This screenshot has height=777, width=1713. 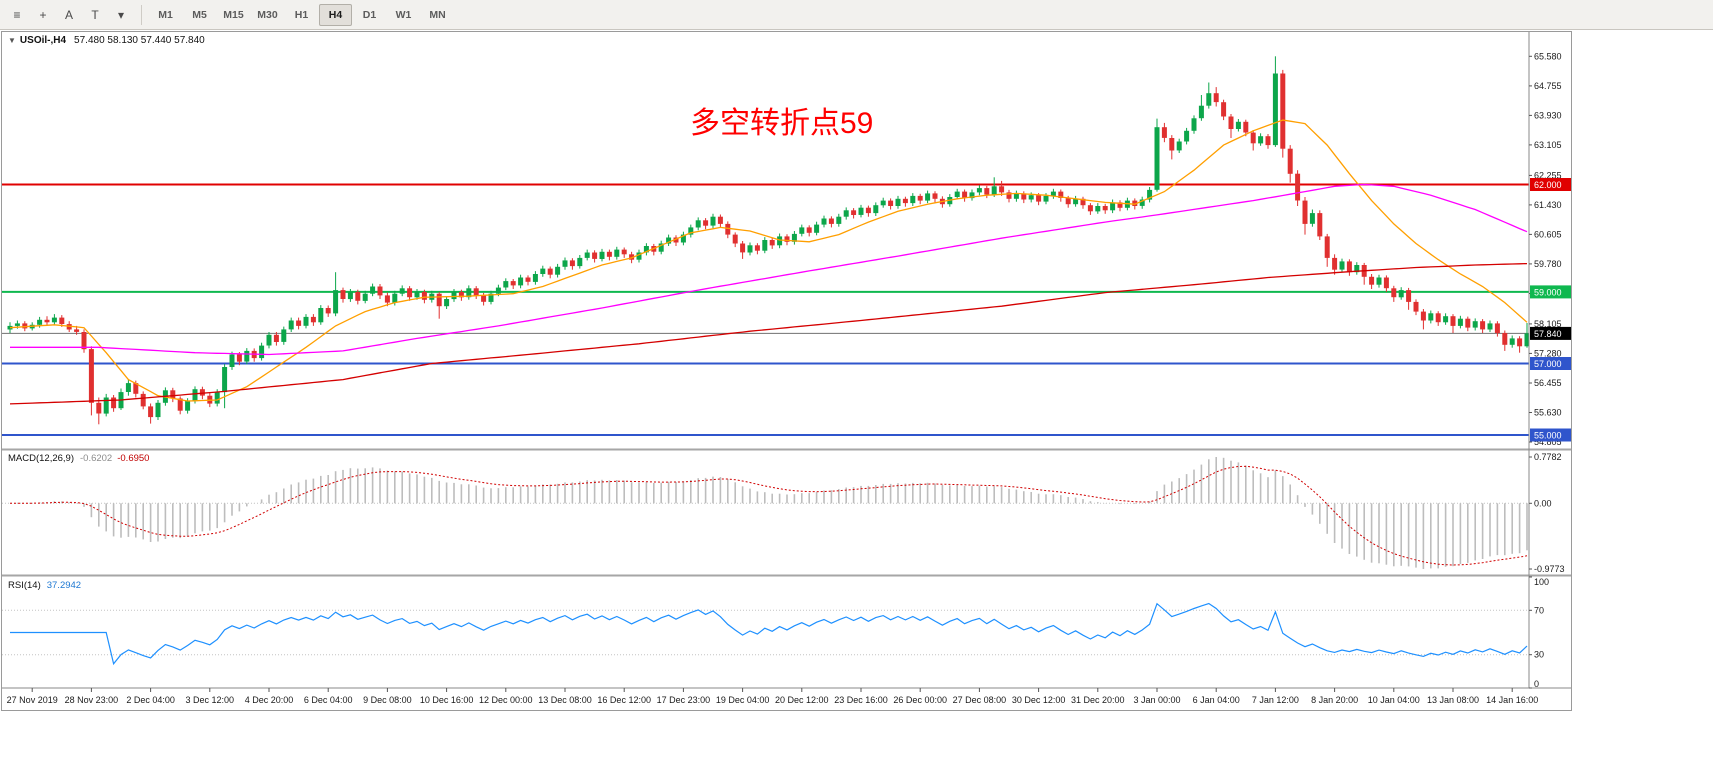 I want to click on period-button-mn: MN, so click(x=437, y=14).